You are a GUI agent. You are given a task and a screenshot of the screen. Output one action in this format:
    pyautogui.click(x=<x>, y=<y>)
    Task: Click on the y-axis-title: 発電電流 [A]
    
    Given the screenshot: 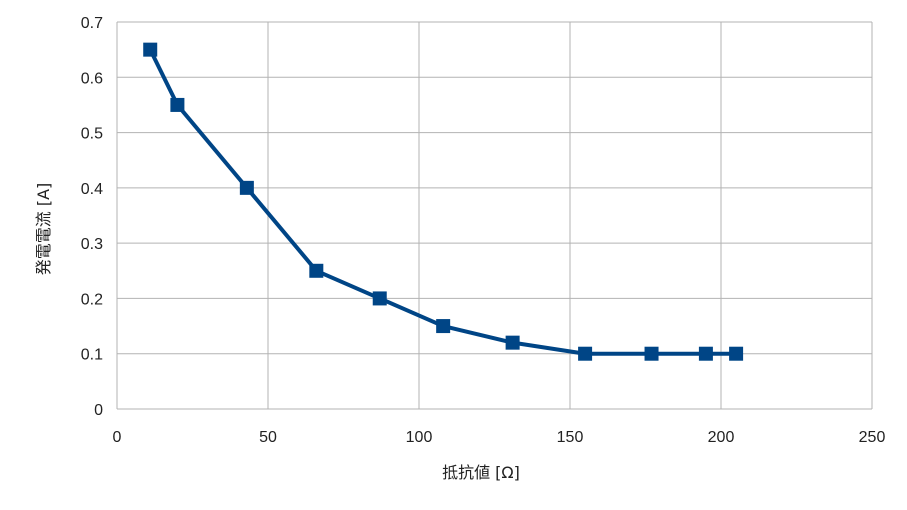 What is the action you would take?
    pyautogui.click(x=43, y=229)
    